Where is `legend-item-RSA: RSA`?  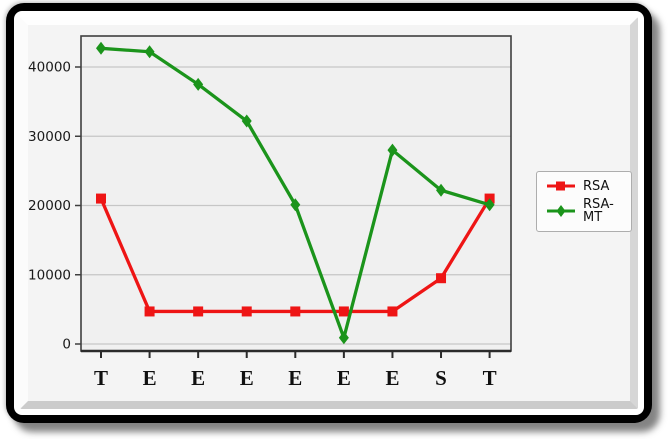 legend-item-RSA: RSA is located at coordinates (584, 186).